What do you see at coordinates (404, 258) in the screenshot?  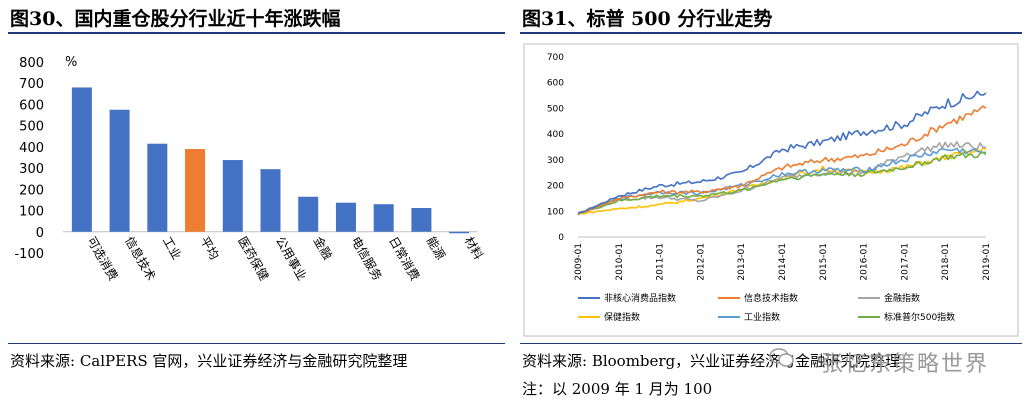 I see `bar-category-label: 日常消费` at bounding box center [404, 258].